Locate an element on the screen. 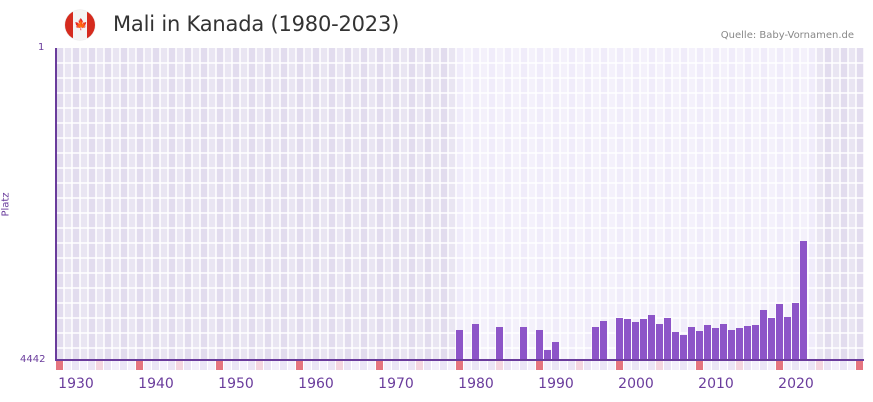  bar-2016 is located at coordinates (763, 335).